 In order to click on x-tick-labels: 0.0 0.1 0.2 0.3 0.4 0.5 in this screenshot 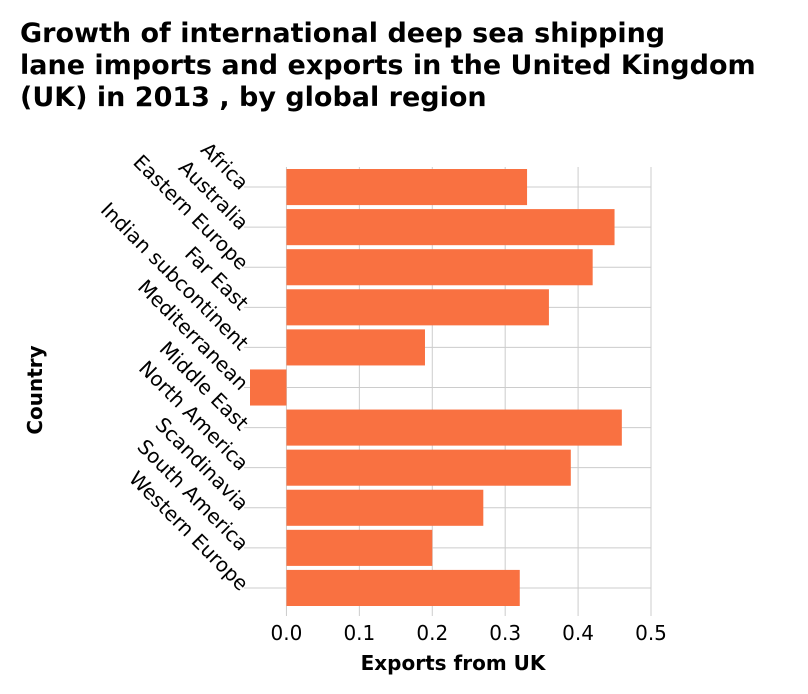, I will do `click(469, 633)`.